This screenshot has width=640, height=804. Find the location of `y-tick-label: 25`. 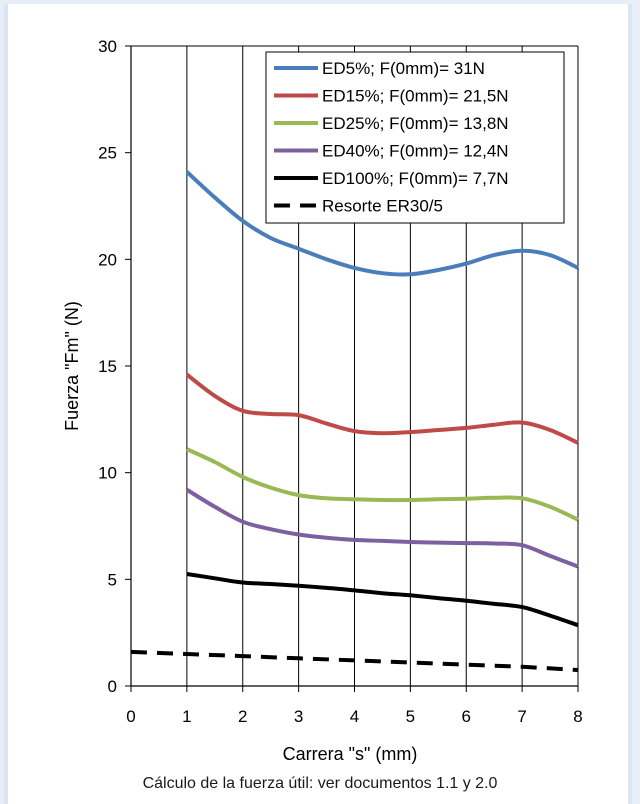

y-tick-label: 25 is located at coordinates (107, 153).